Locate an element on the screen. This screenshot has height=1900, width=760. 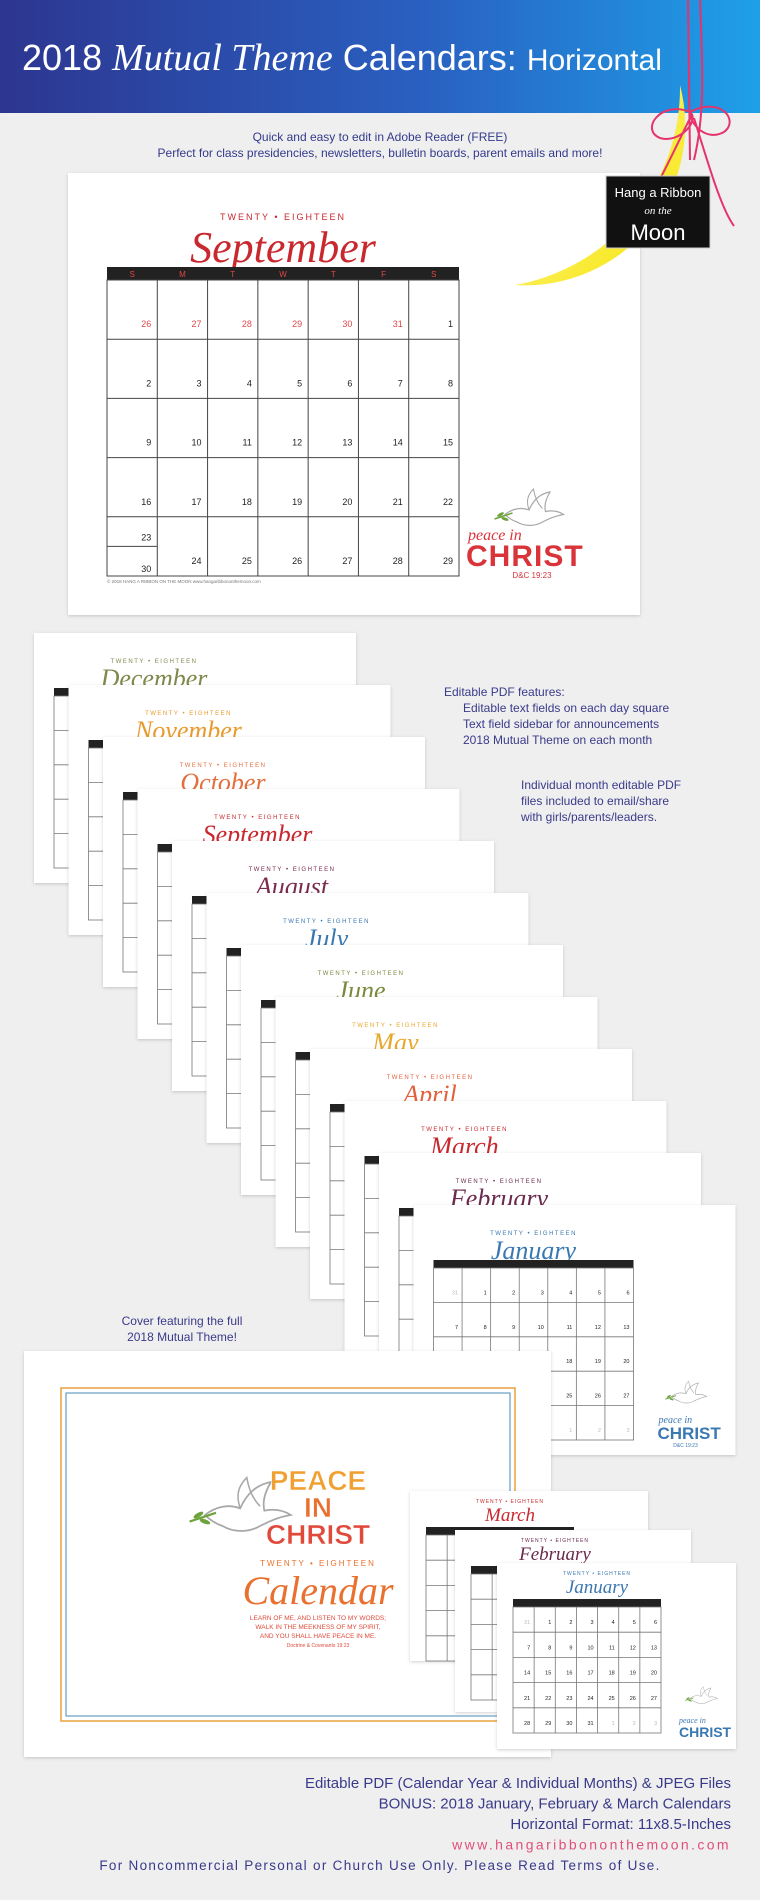
scripture-line: LEARN OF ME, AND LISTEN TO MY WORDS; is located at coordinates (318, 1618).